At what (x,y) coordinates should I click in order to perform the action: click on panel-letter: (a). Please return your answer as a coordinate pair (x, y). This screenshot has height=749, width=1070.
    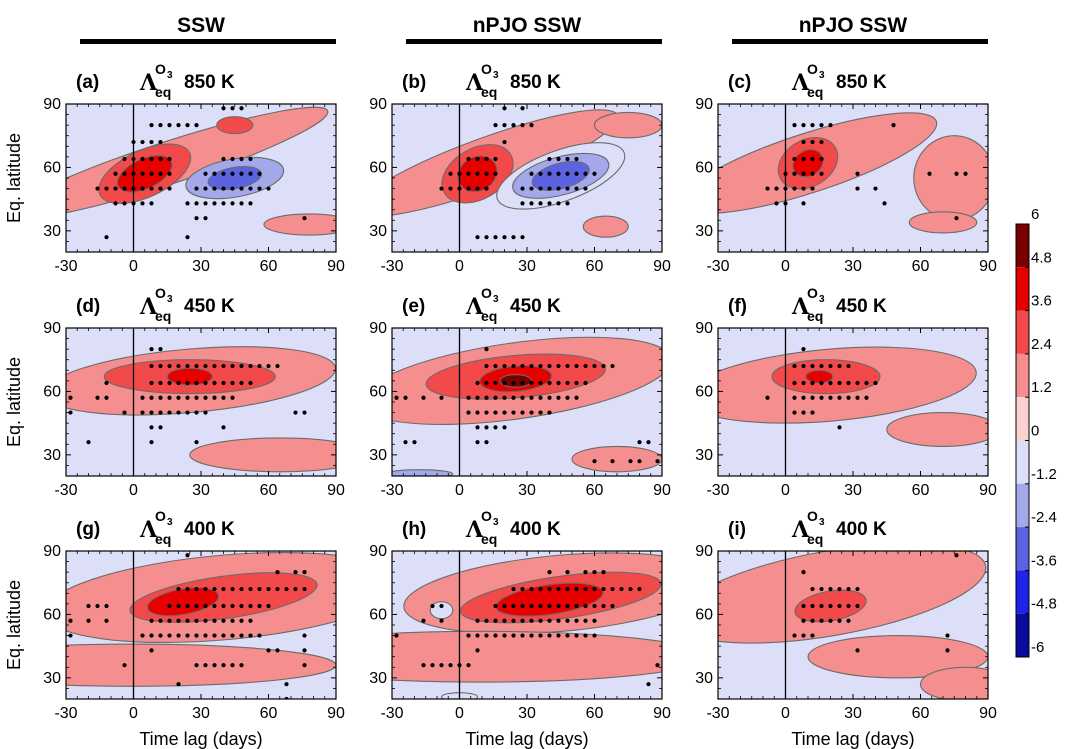
    Looking at the image, I should click on (87, 82).